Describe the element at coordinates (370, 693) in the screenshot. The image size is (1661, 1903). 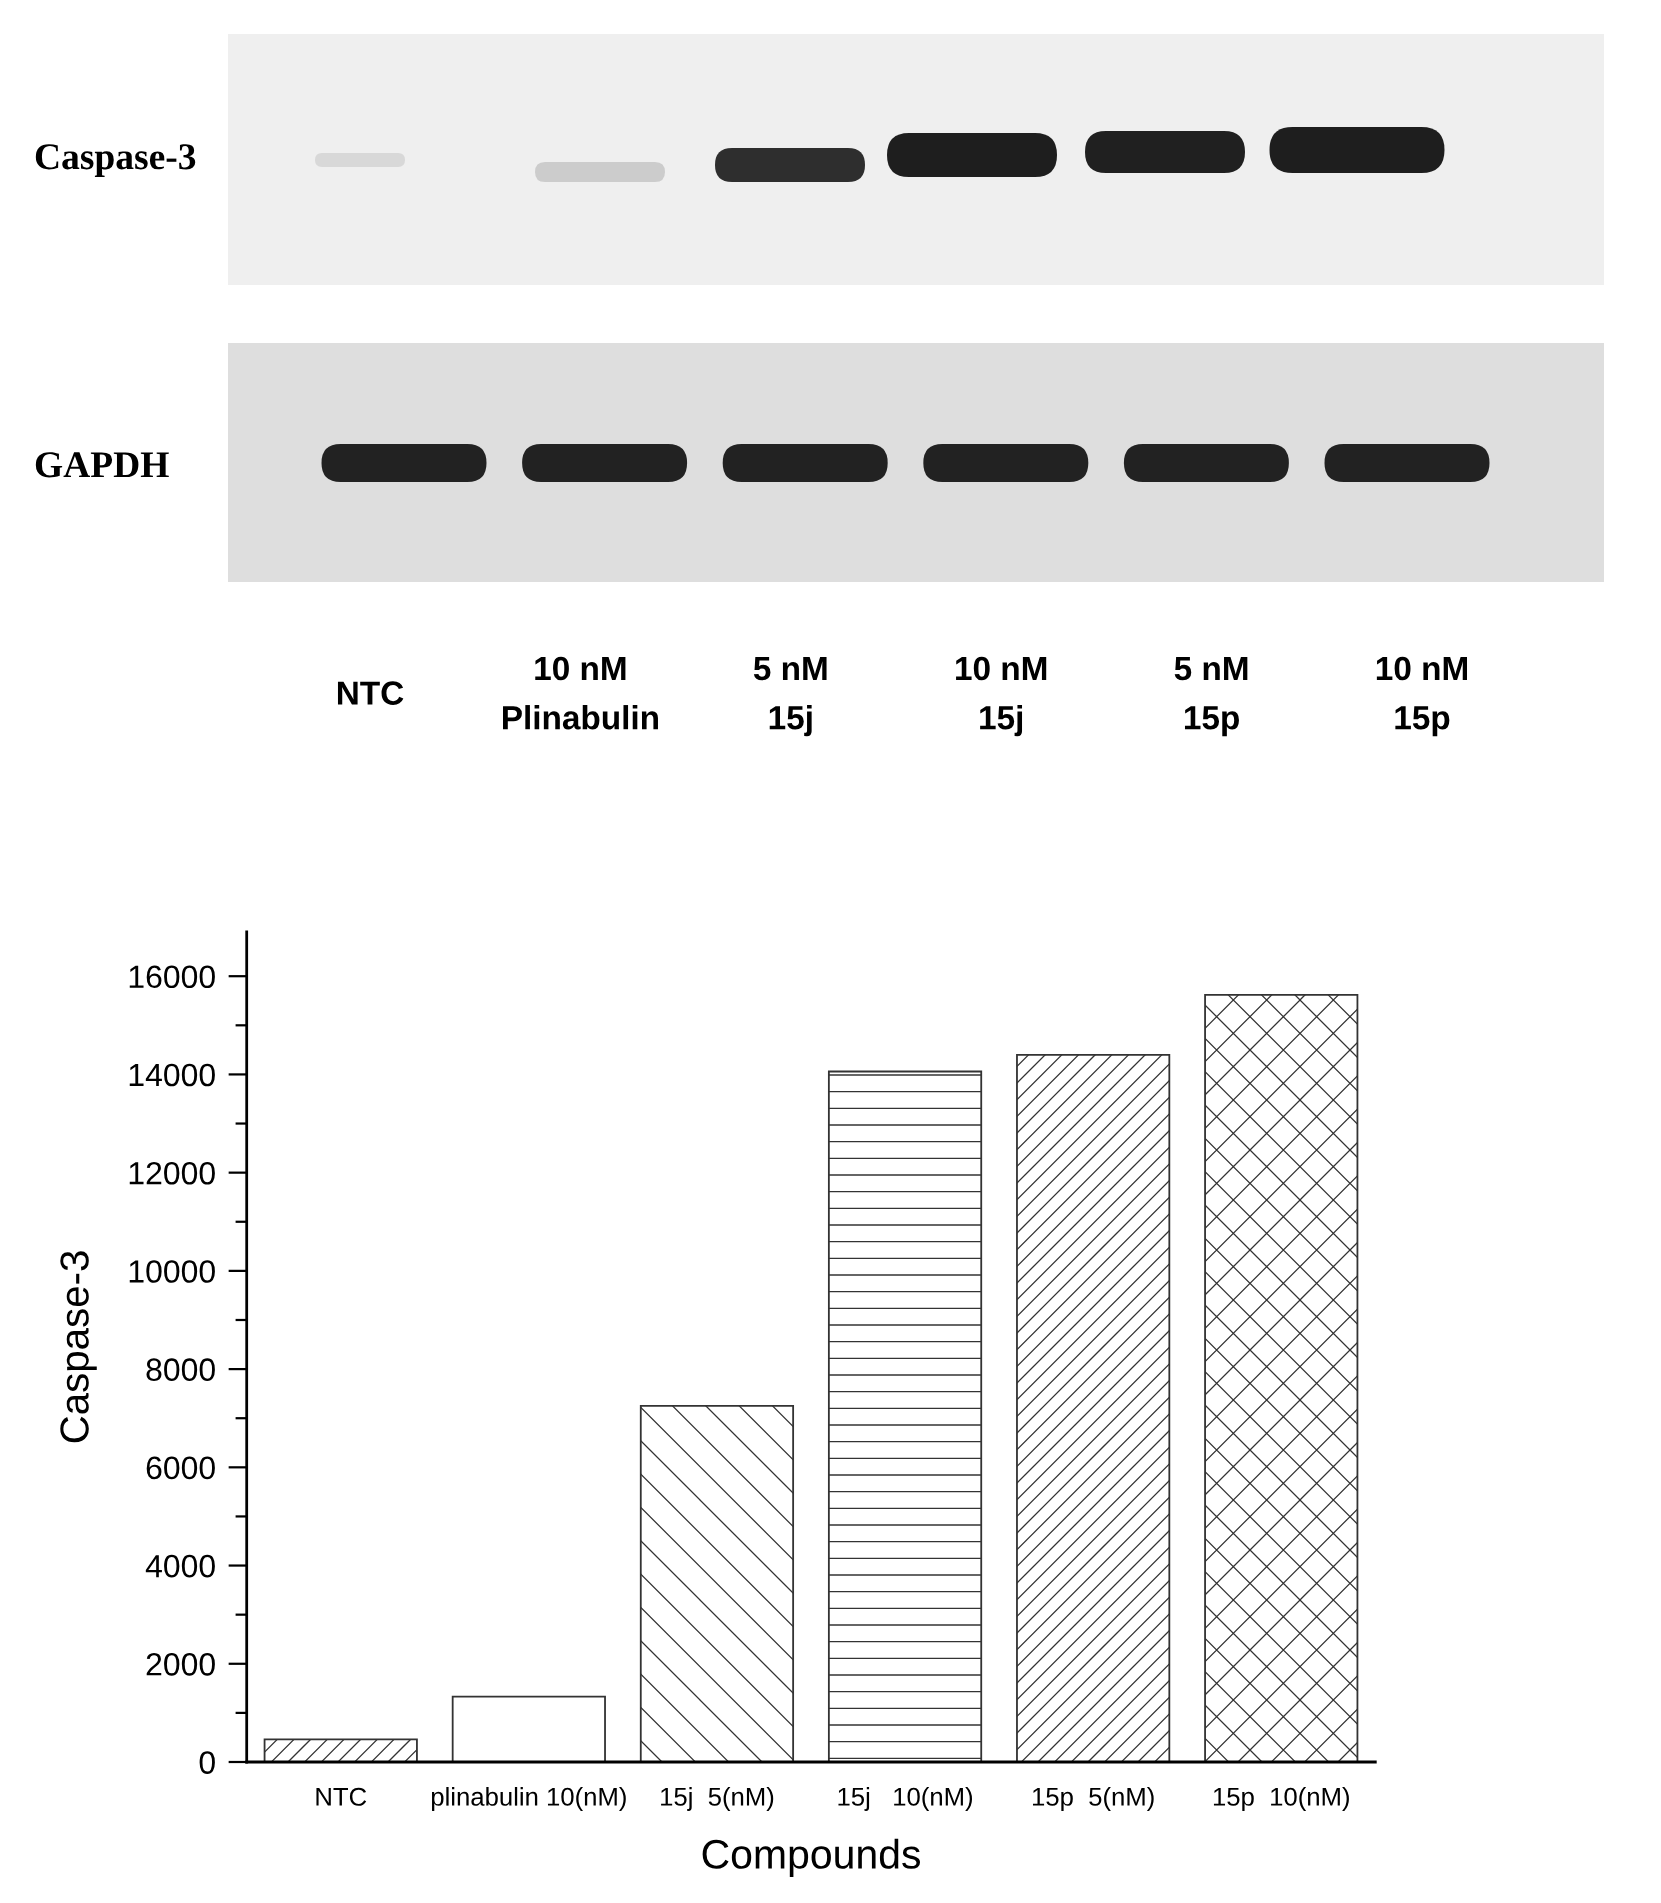
I see `category-label: NTC` at that location.